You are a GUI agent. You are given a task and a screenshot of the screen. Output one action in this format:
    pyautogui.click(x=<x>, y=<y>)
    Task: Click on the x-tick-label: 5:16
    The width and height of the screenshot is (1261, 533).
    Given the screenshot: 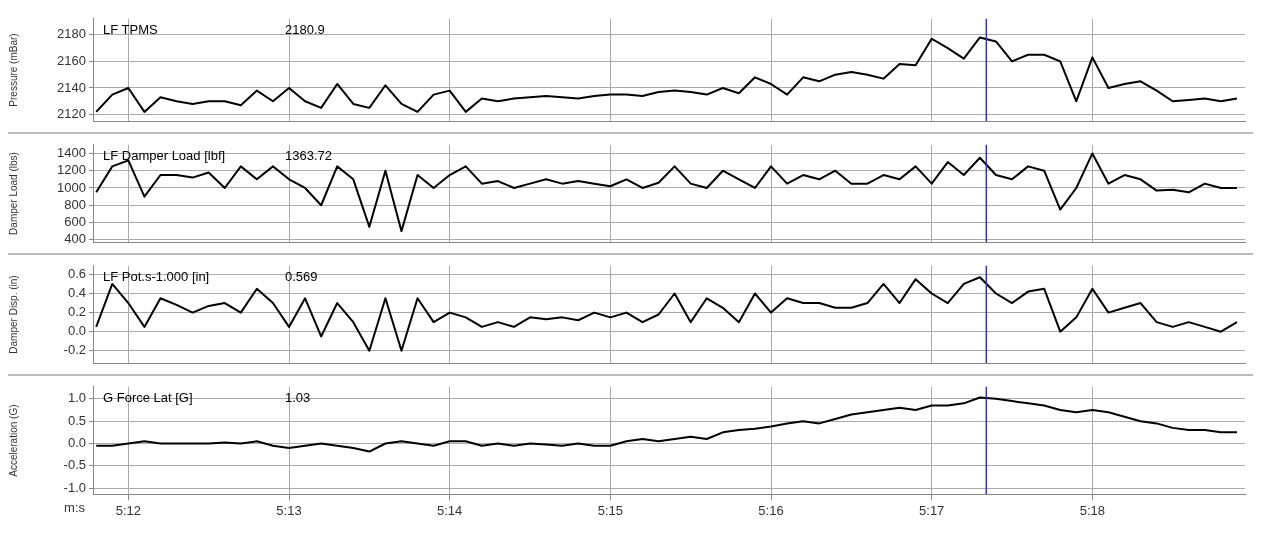 What is the action you would take?
    pyautogui.click(x=771, y=510)
    